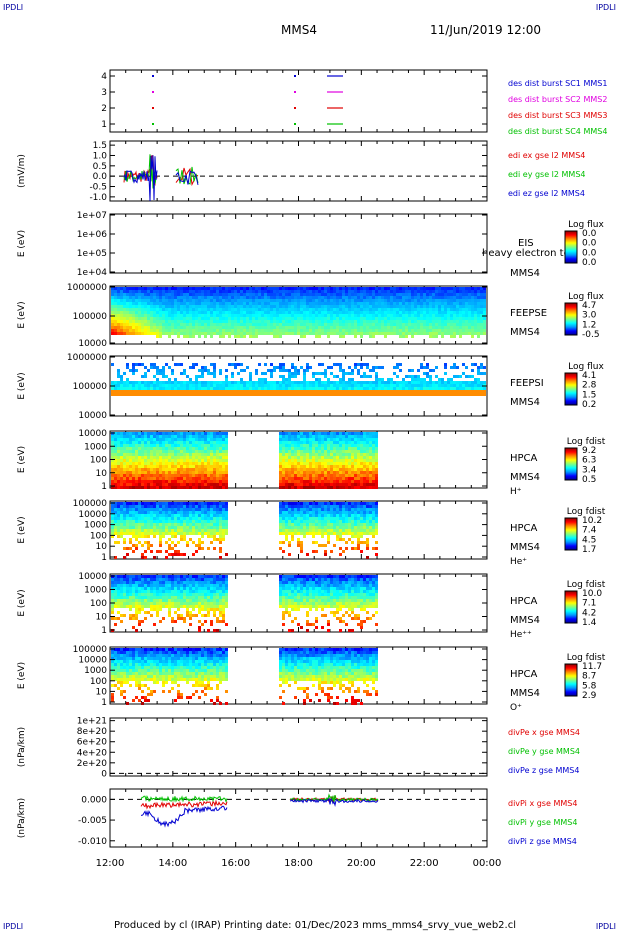 Image resolution: width=630 pixels, height=934 pixels. What do you see at coordinates (528, 253) in the screenshot?
I see `panel-2-overlay-text: heavy electron tof` at bounding box center [528, 253].